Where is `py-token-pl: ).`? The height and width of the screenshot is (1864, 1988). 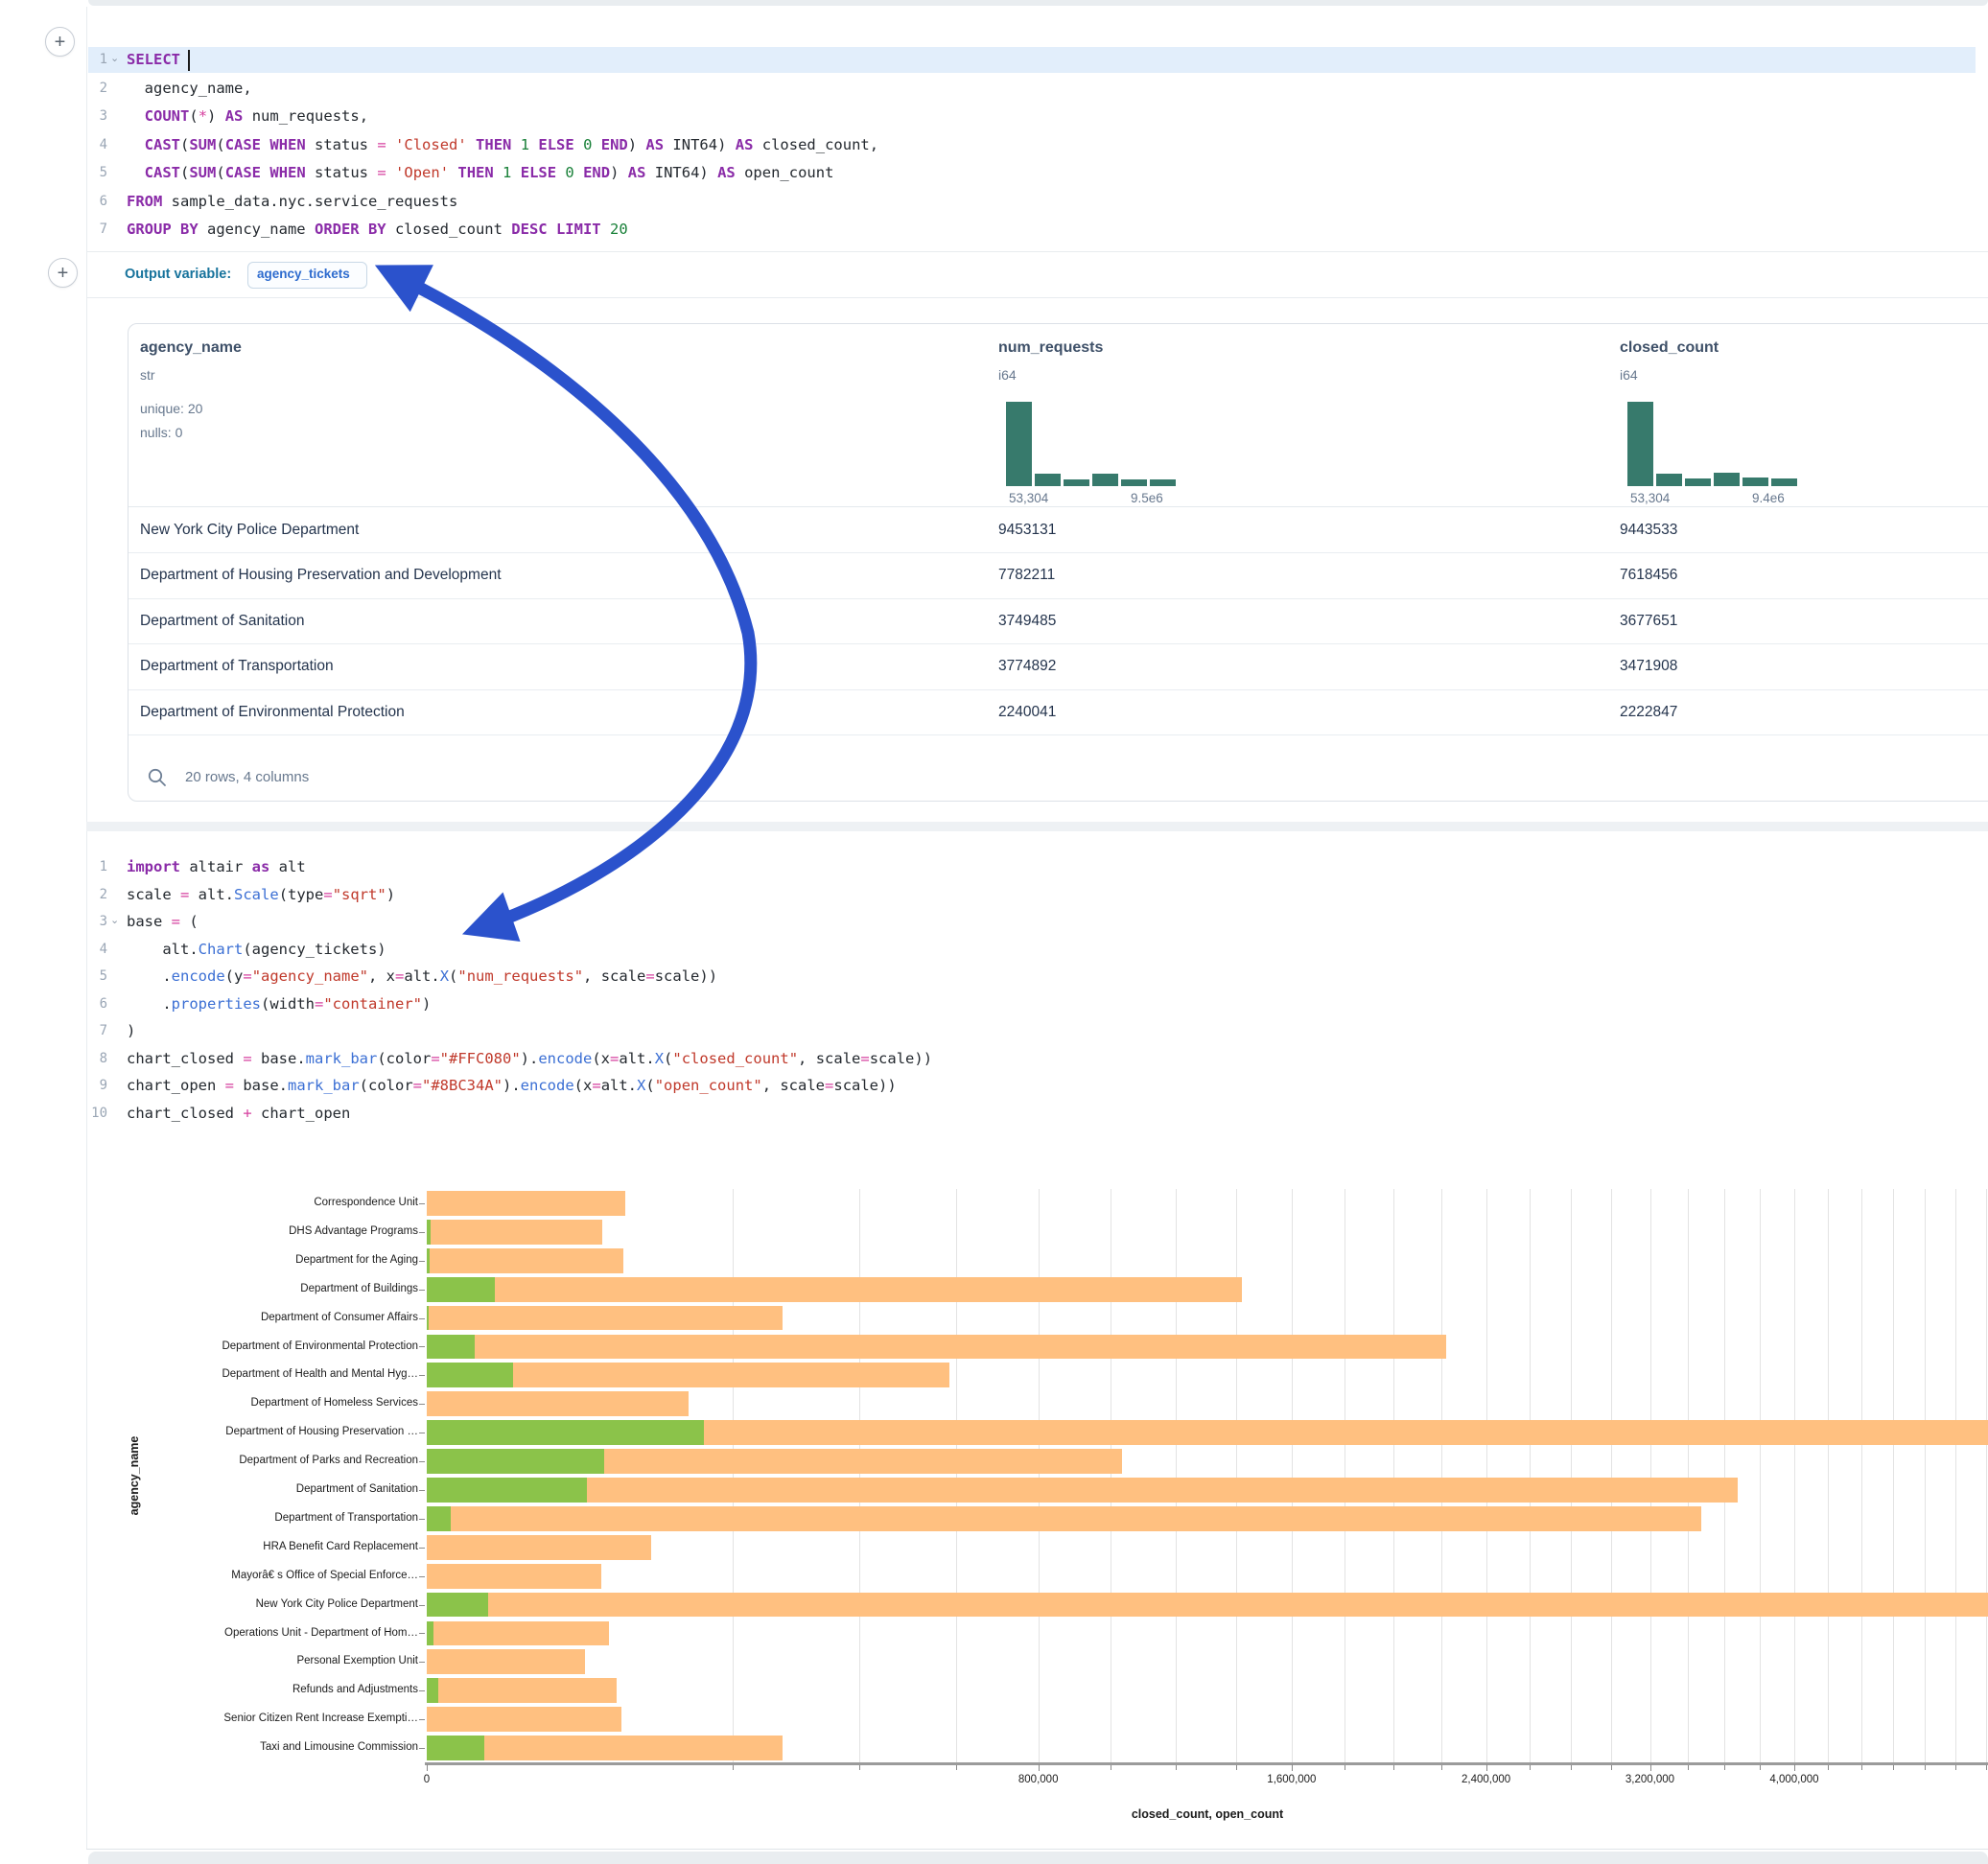 py-token-pl: ). is located at coordinates (512, 1085).